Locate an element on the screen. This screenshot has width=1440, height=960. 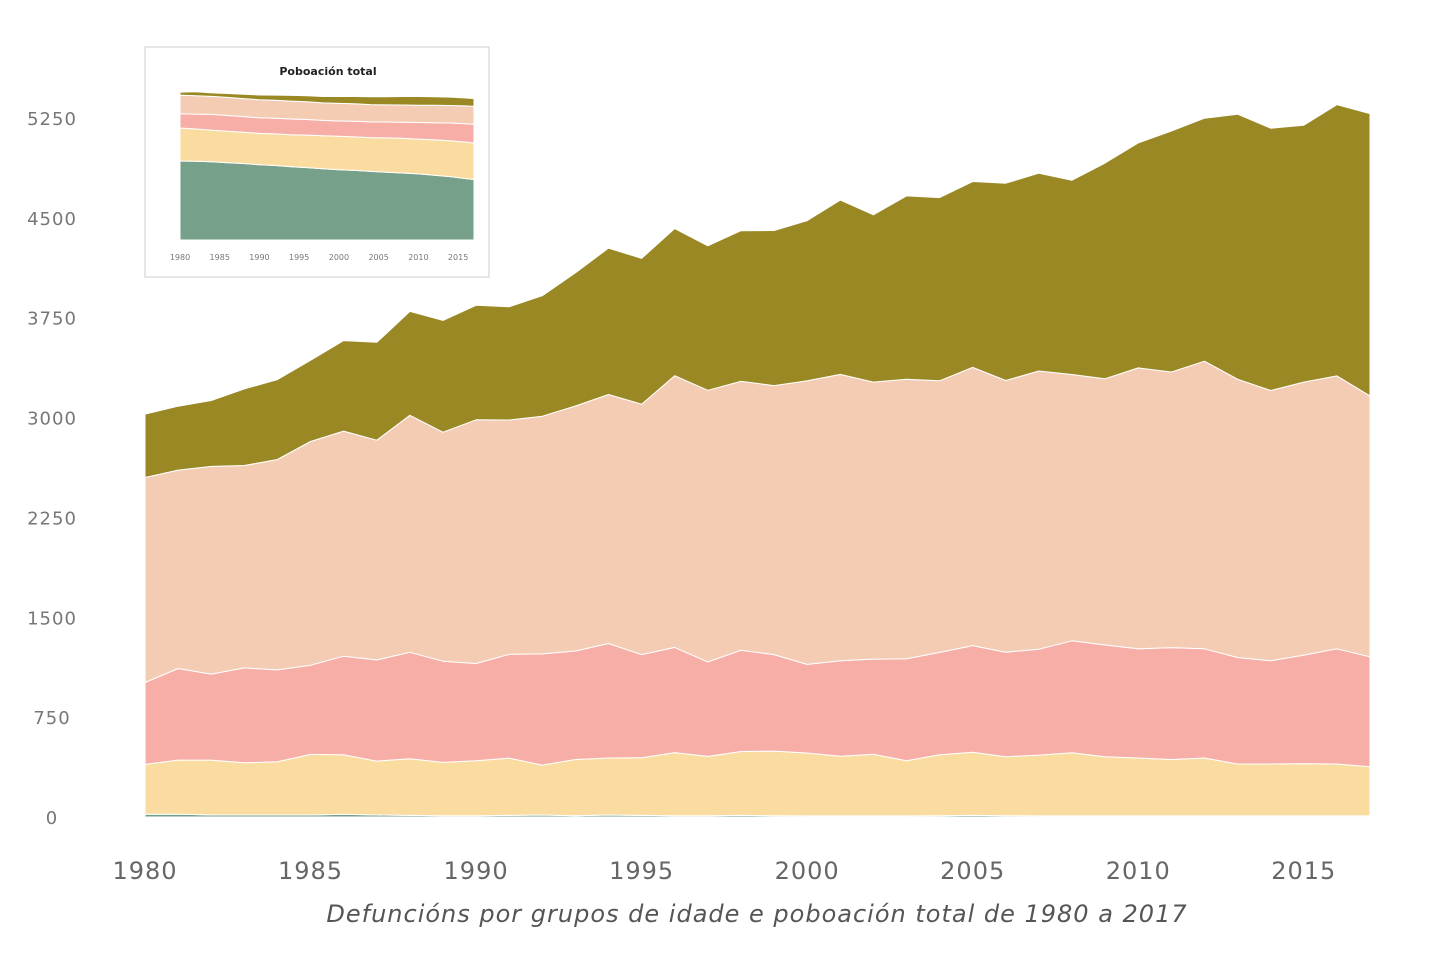
y-tick-label: 1500 is located at coordinates (52, 618).